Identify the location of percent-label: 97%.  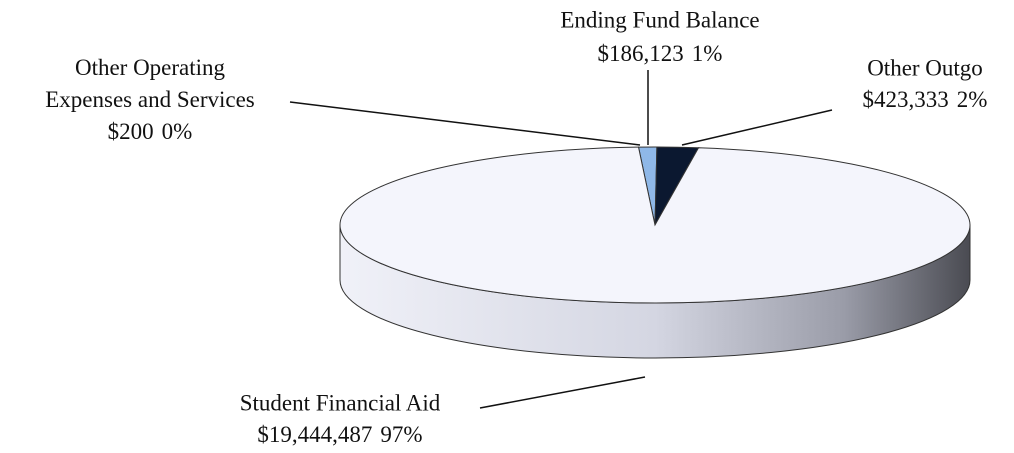
(401, 434).